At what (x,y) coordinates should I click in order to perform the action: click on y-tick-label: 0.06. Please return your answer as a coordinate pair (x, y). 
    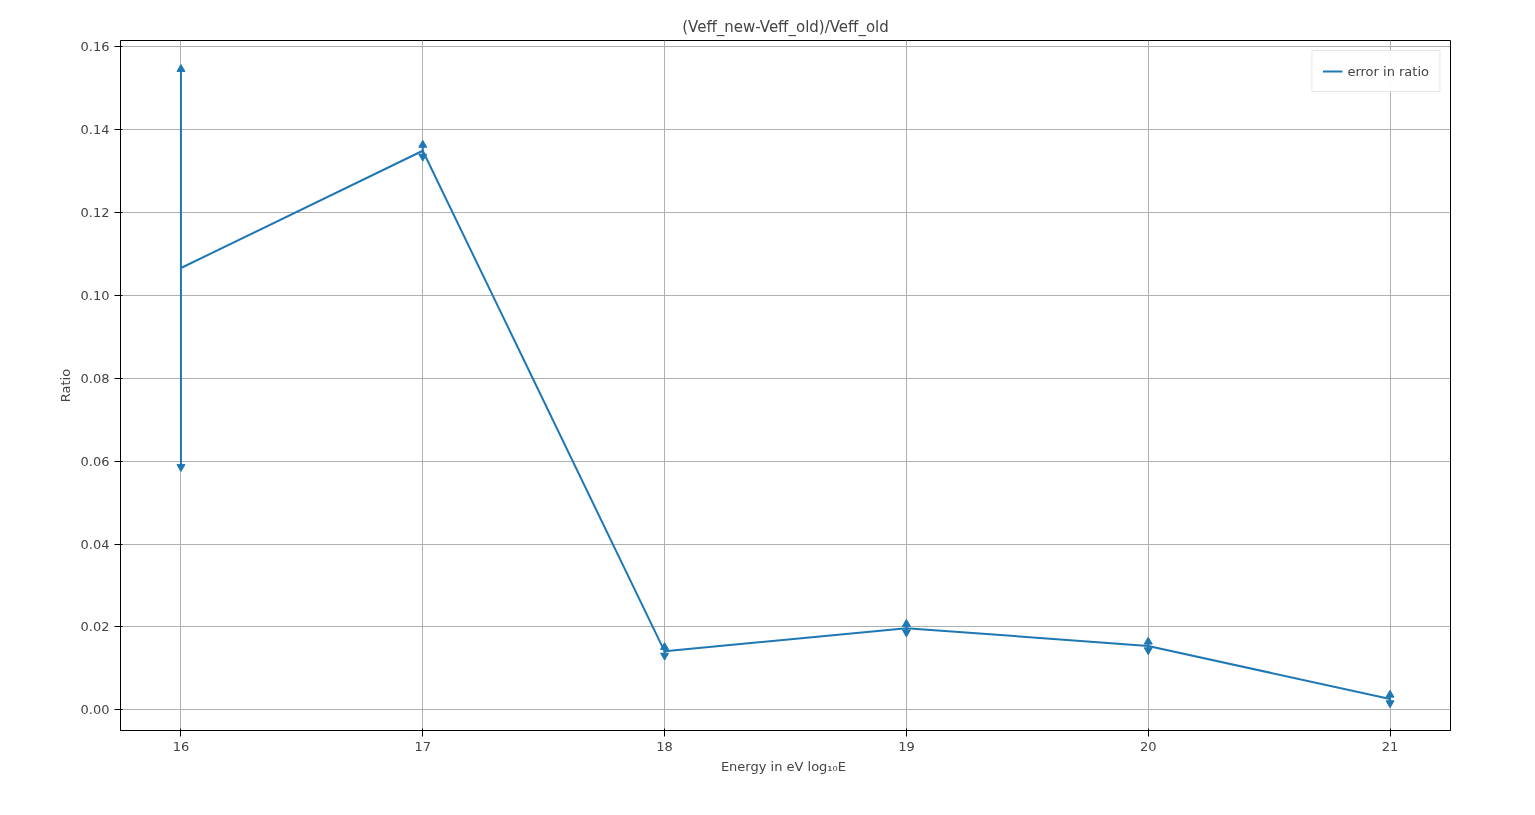
    Looking at the image, I should click on (95, 461).